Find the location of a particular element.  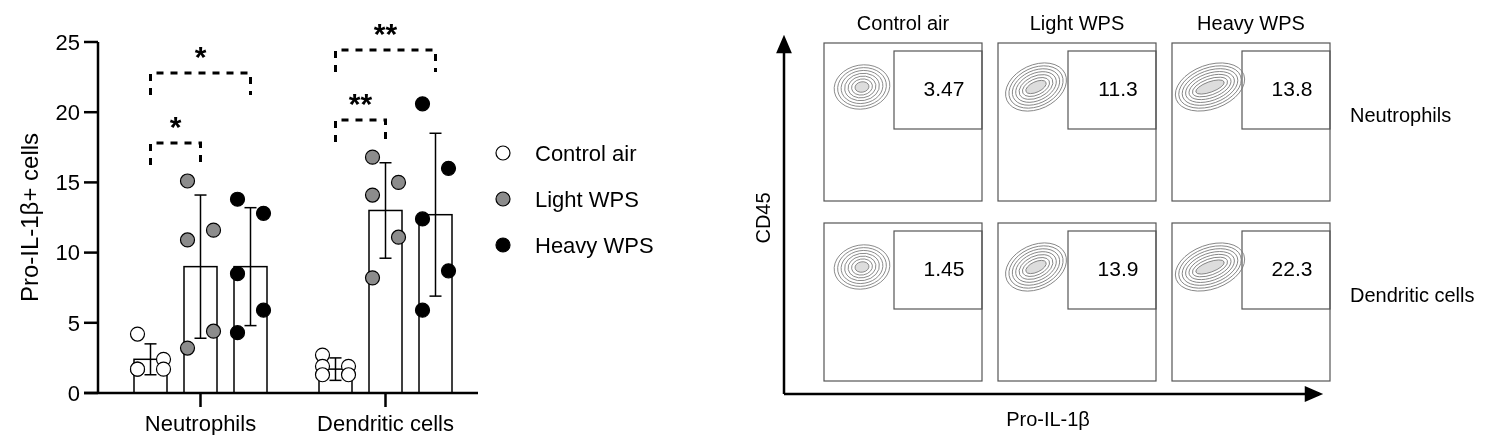

category-label: Neutrophils is located at coordinates (1401, 115).